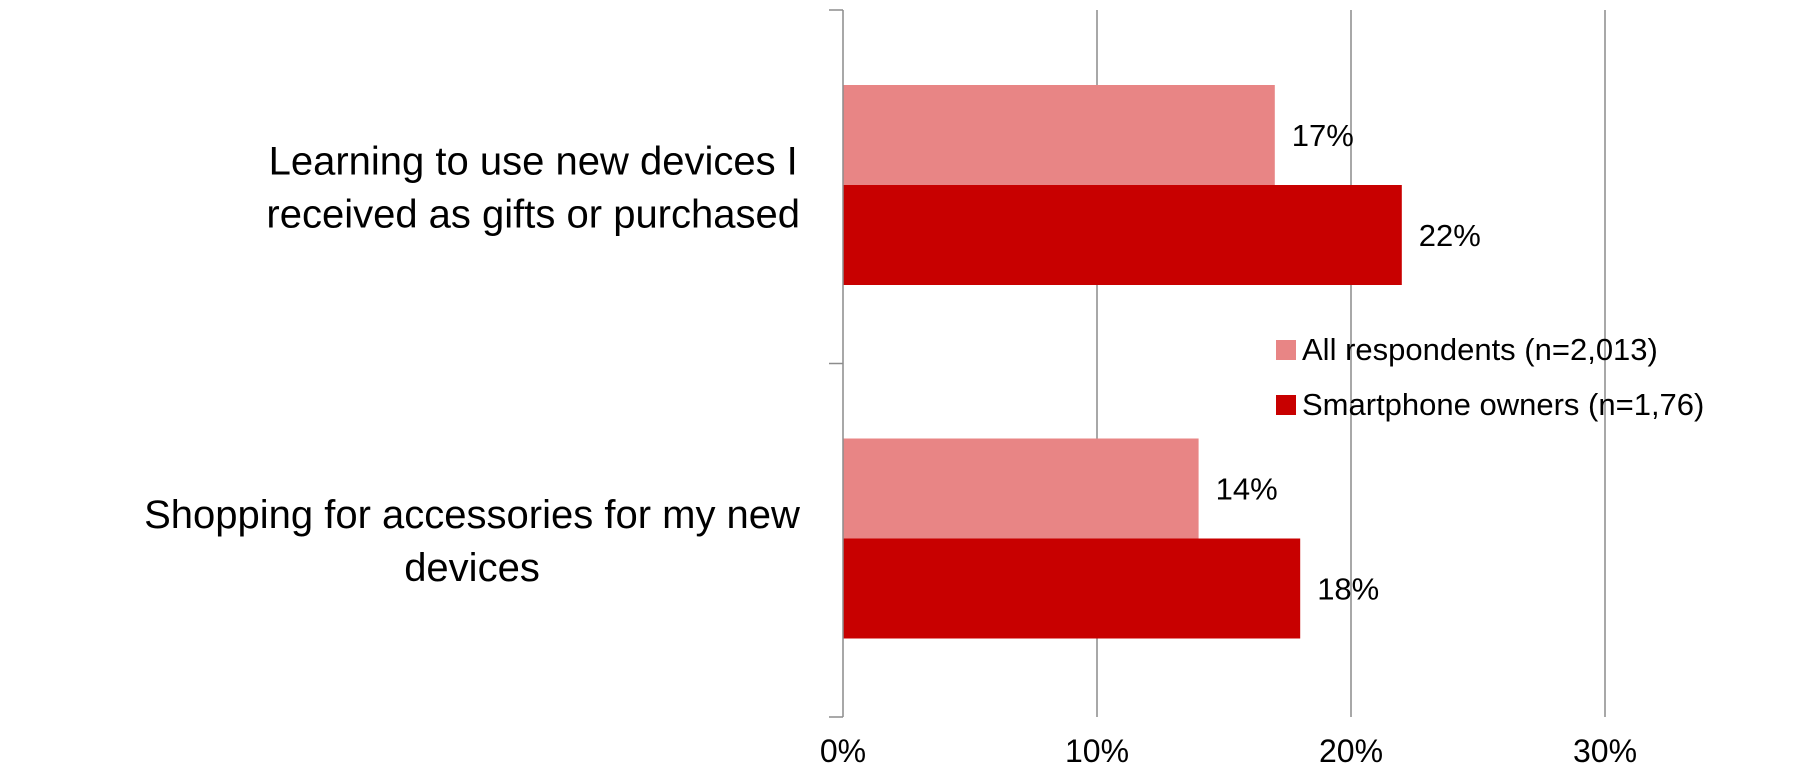 Image resolution: width=1798 pixels, height=771 pixels. I want to click on data-label: 17%, so click(1323, 135).